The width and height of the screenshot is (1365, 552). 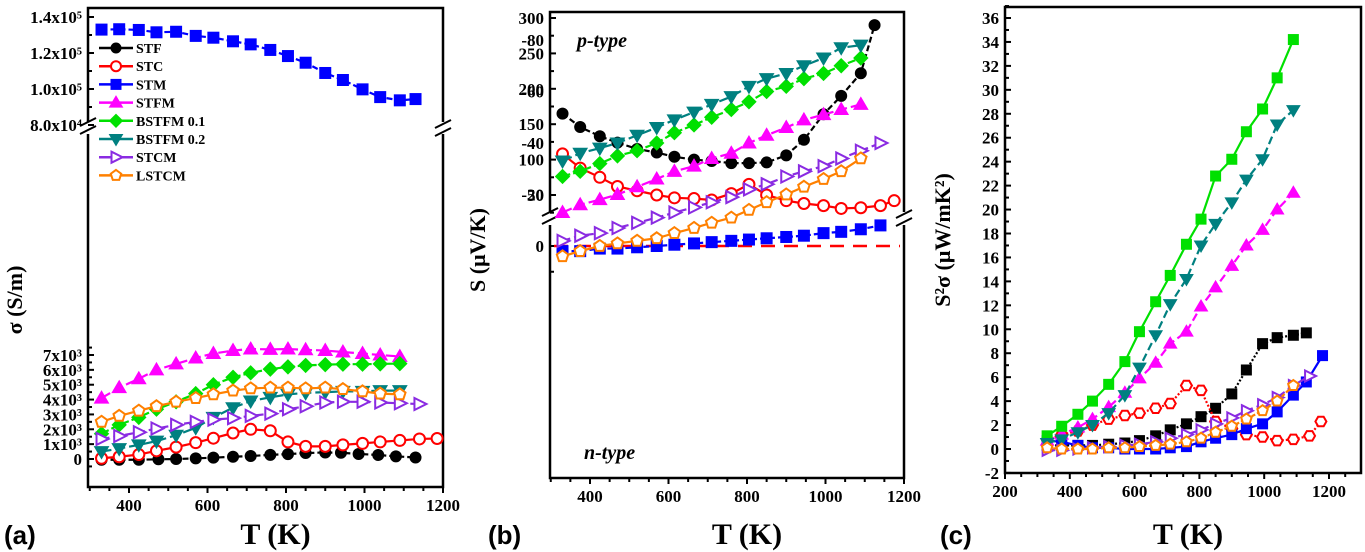 What do you see at coordinates (990, 18) in the screenshot?
I see `y-tick-label: 36` at bounding box center [990, 18].